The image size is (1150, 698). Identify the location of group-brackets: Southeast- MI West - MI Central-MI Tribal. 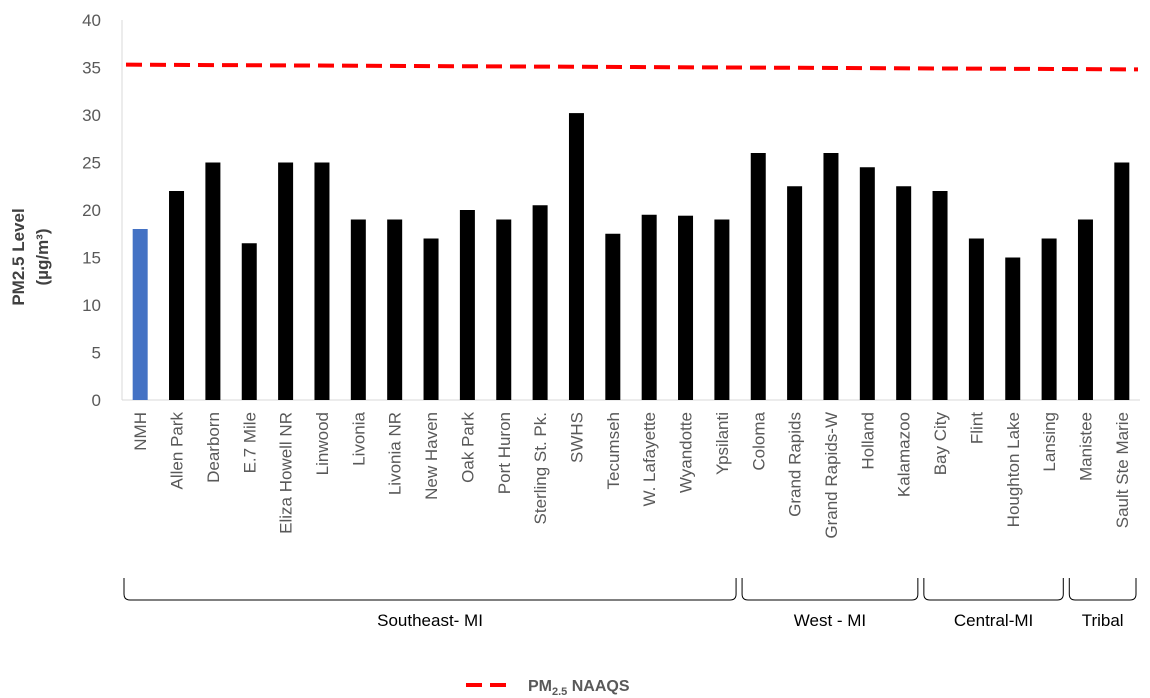
(630, 604).